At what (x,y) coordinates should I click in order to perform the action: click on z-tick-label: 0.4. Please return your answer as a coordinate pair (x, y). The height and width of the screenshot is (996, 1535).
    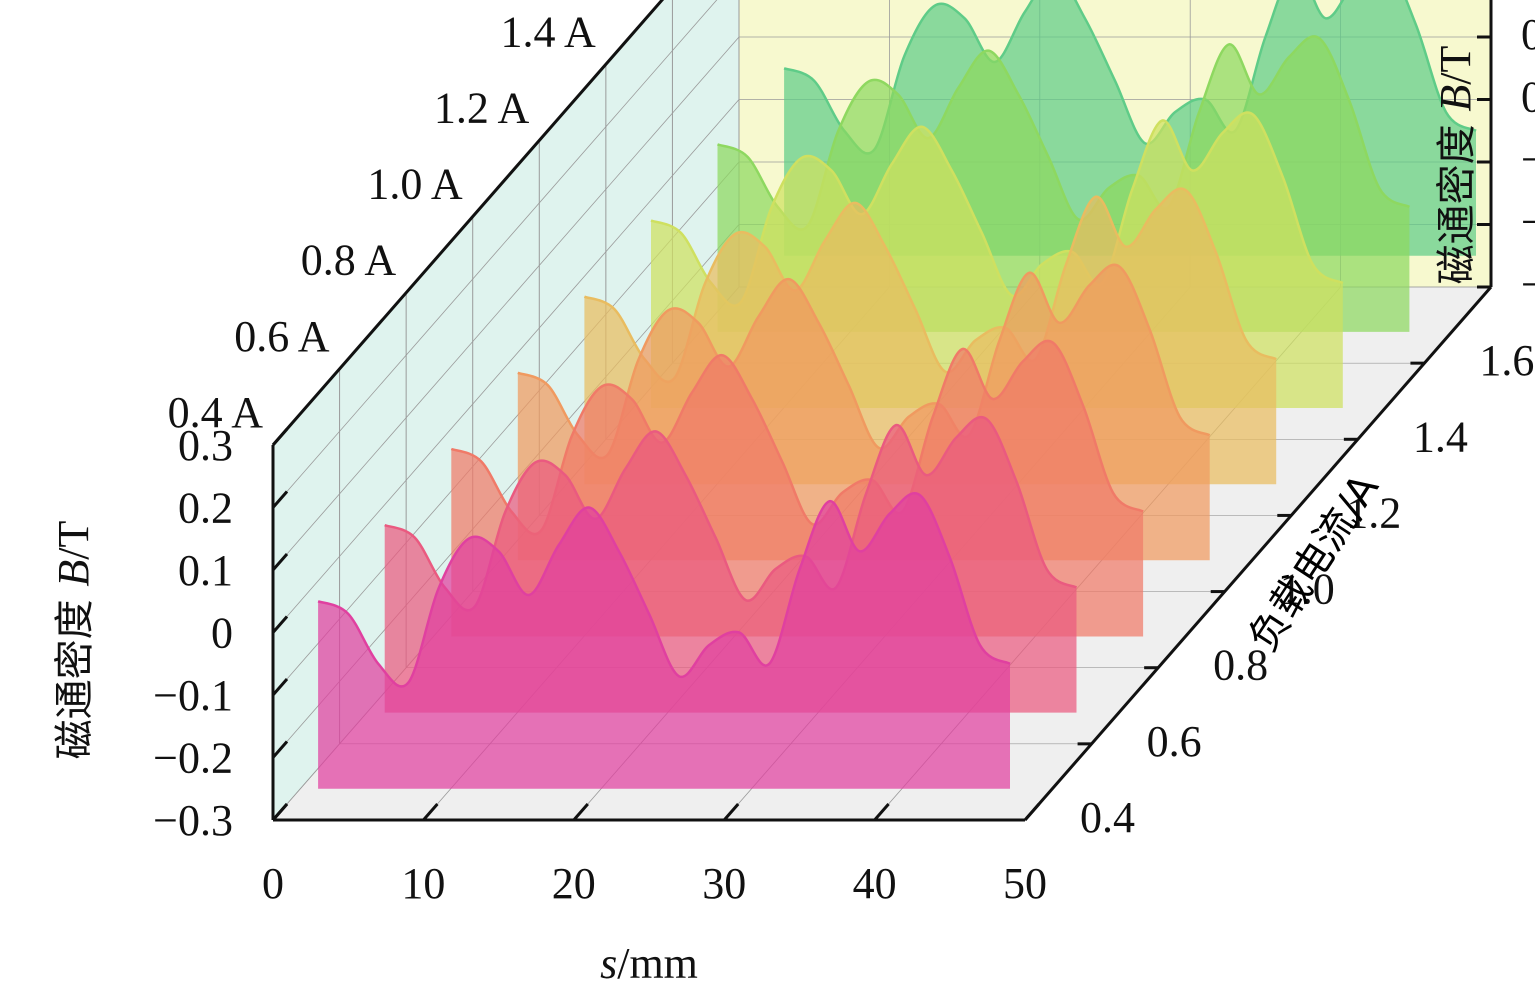
    Looking at the image, I should click on (1107, 817).